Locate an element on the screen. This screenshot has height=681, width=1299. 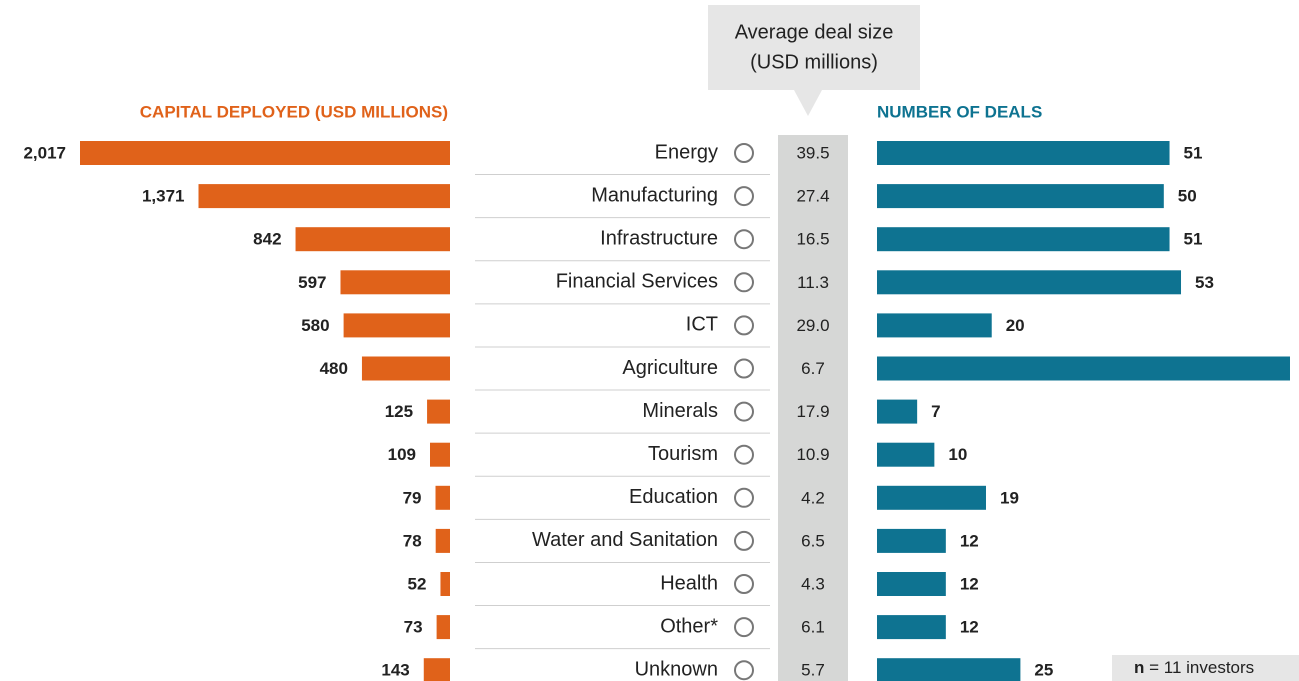
value-label: 20 is located at coordinates (1015, 325).